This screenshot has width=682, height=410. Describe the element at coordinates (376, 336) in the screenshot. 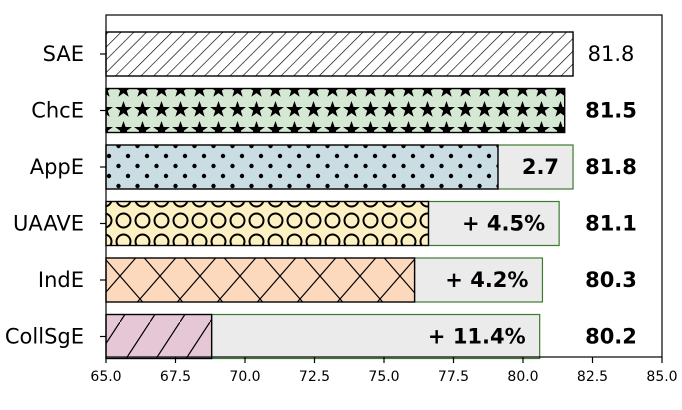

I see `gain-box-collsge` at that location.